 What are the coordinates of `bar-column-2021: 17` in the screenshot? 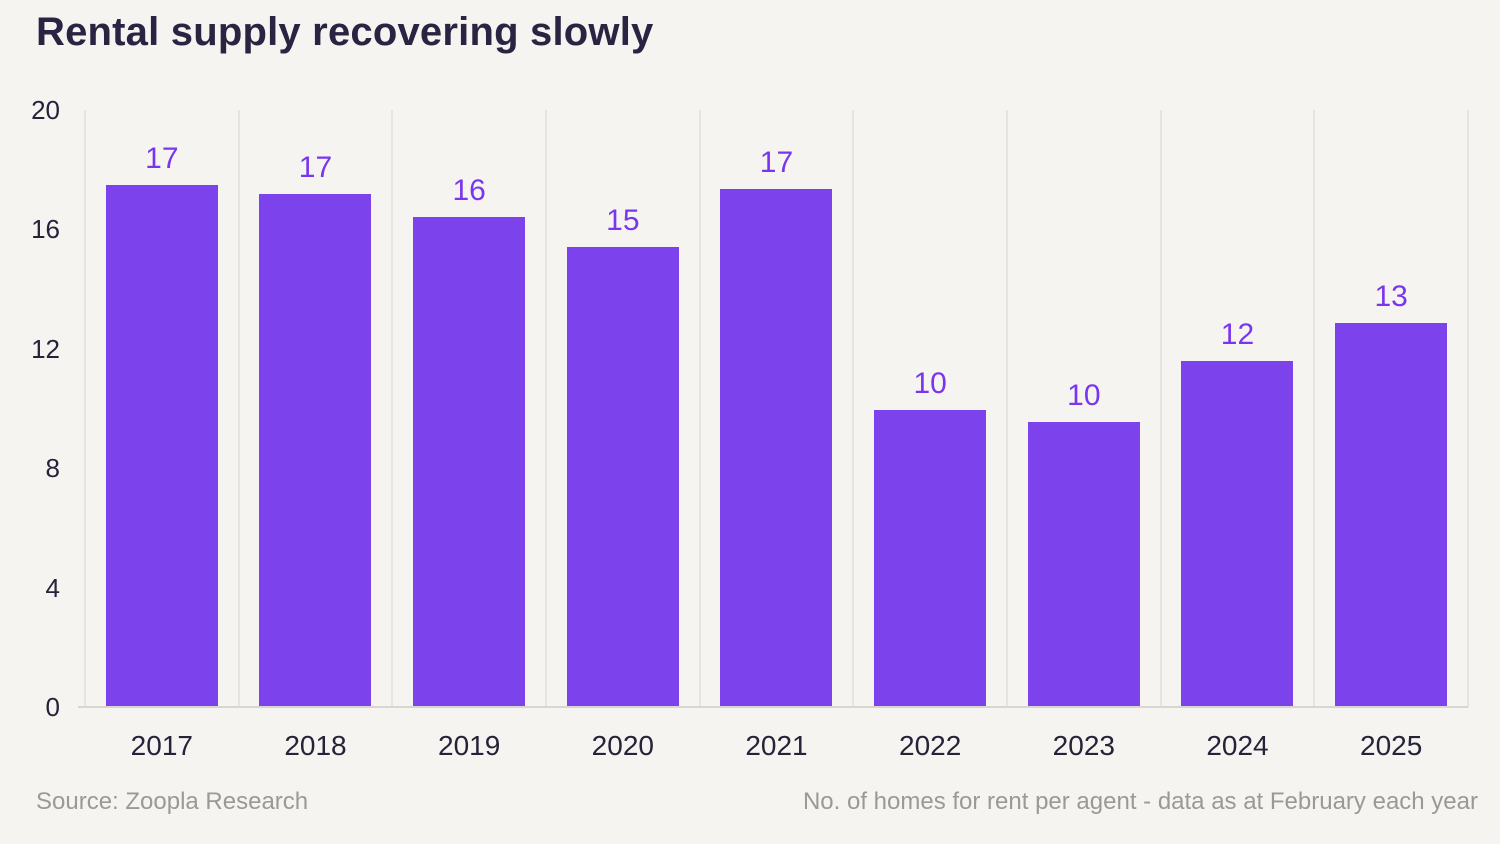 It's located at (777, 408).